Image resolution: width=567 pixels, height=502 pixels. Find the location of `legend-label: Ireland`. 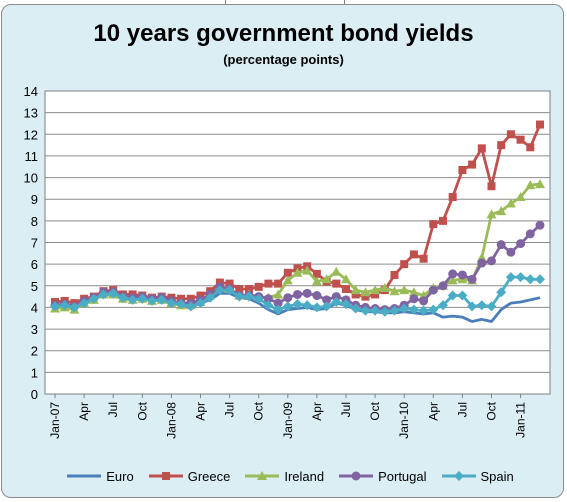

legend-label: Ireland is located at coordinates (304, 476).